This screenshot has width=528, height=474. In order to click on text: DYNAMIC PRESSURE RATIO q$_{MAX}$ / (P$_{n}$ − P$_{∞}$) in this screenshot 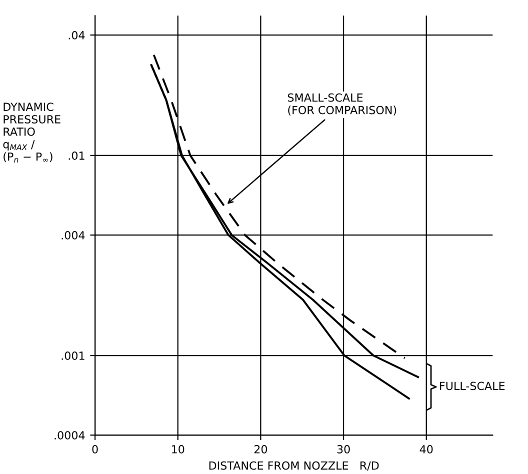, I will do `click(31, 132)`.